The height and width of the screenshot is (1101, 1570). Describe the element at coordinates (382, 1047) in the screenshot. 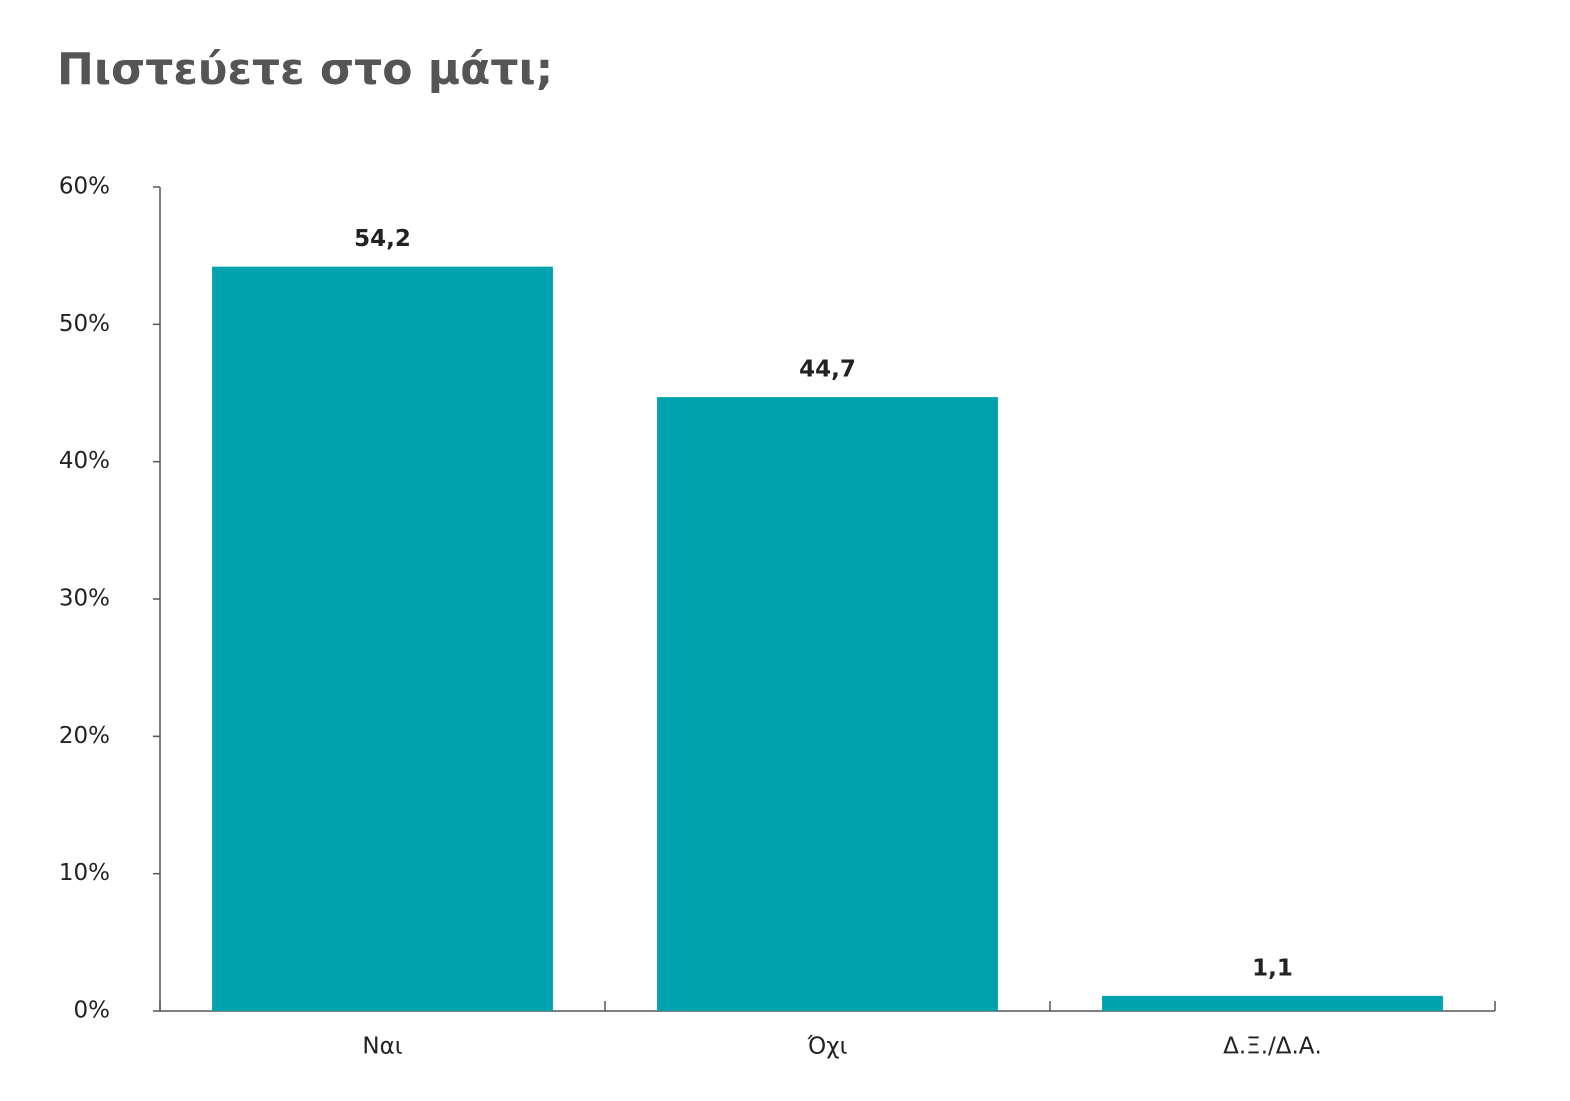

I see `x-tick-label: Ναι` at that location.